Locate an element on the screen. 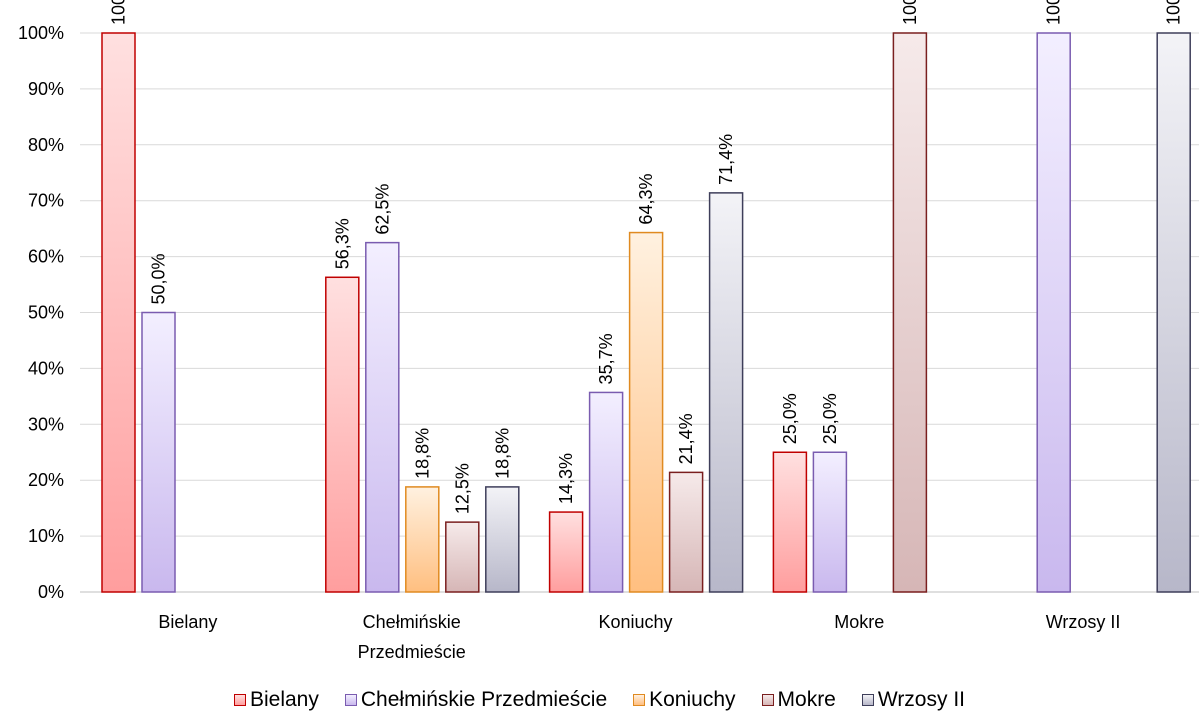 The width and height of the screenshot is (1199, 715). y-tick-label: 20% is located at coordinates (46, 480).